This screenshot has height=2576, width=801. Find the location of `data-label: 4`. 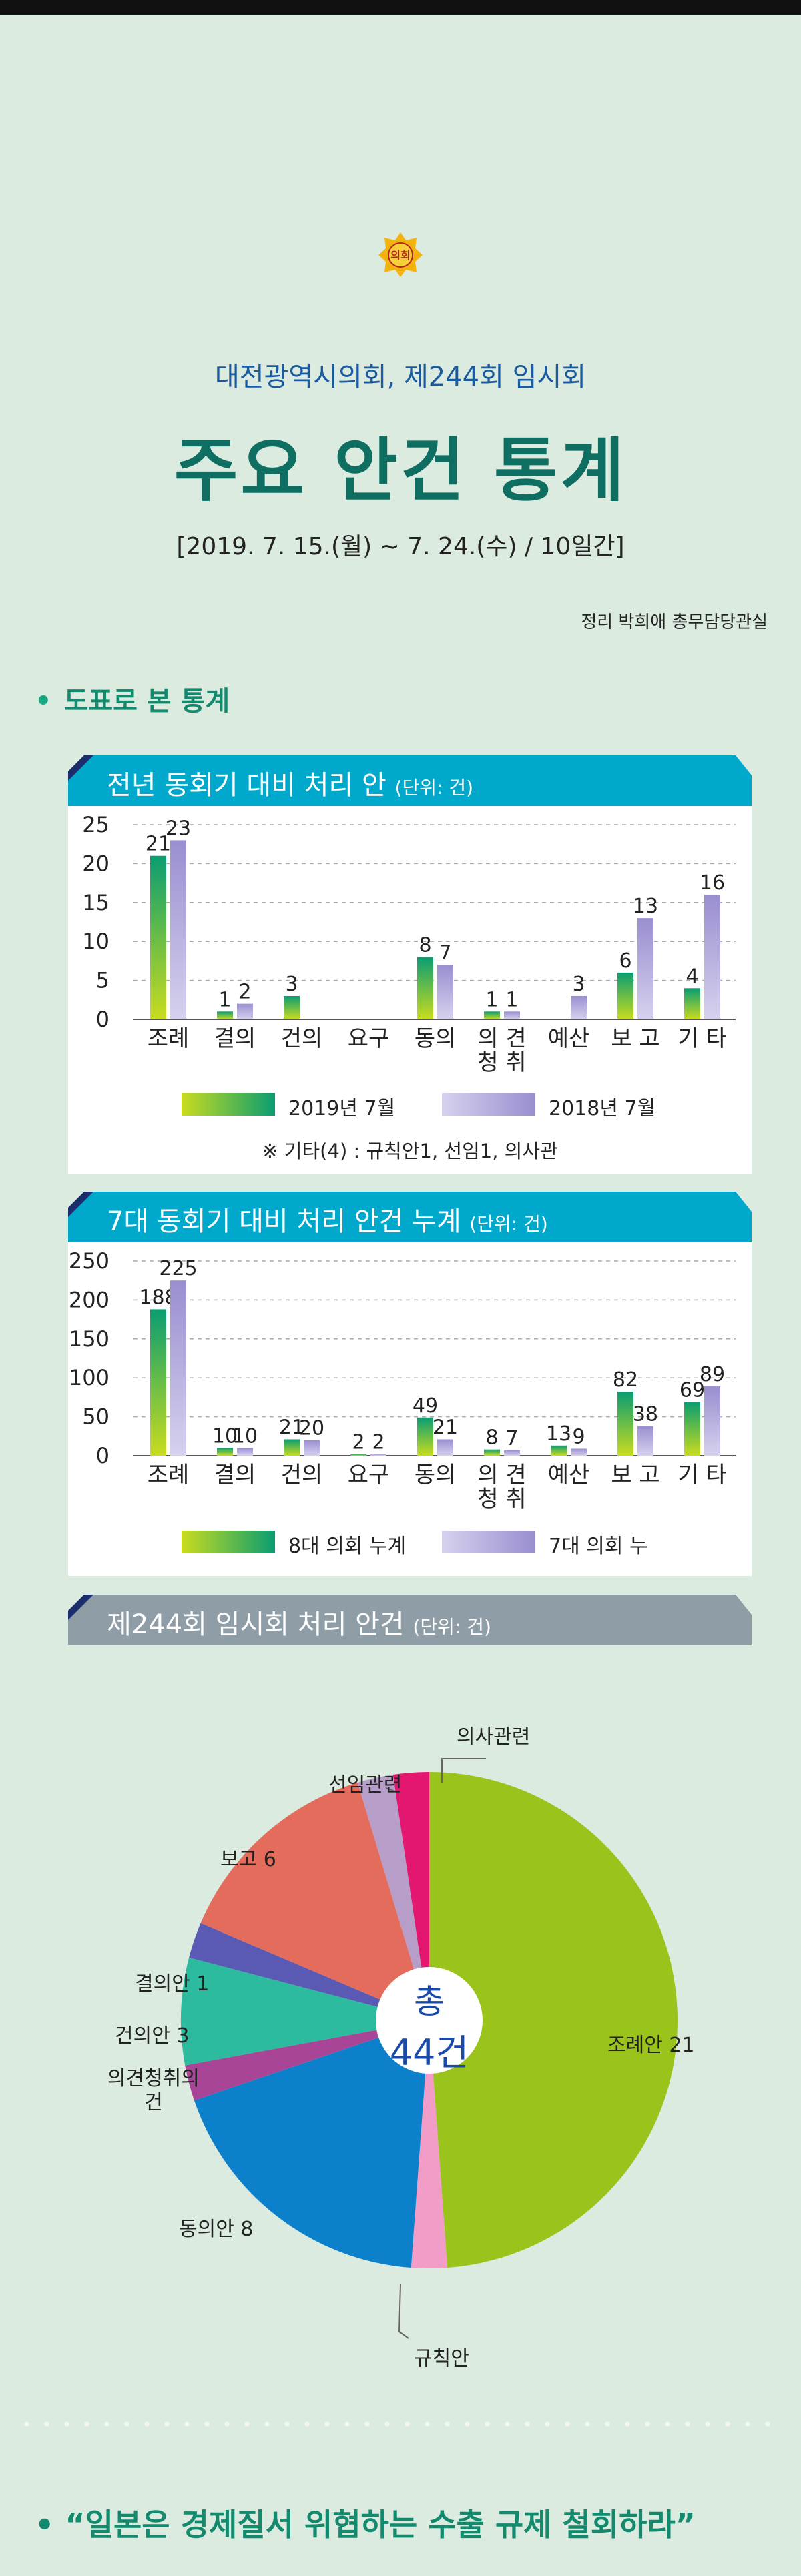

data-label: 4 is located at coordinates (692, 976).